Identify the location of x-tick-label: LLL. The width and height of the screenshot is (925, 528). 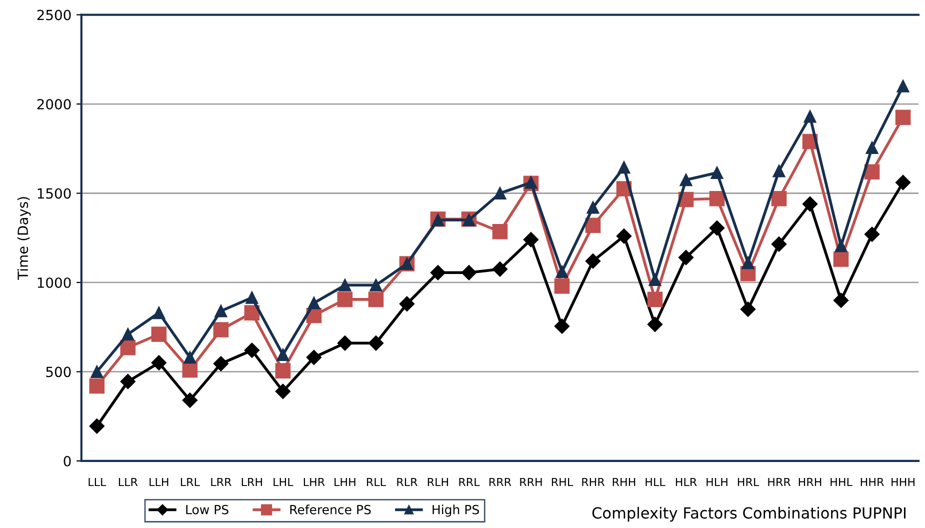
(97, 482).